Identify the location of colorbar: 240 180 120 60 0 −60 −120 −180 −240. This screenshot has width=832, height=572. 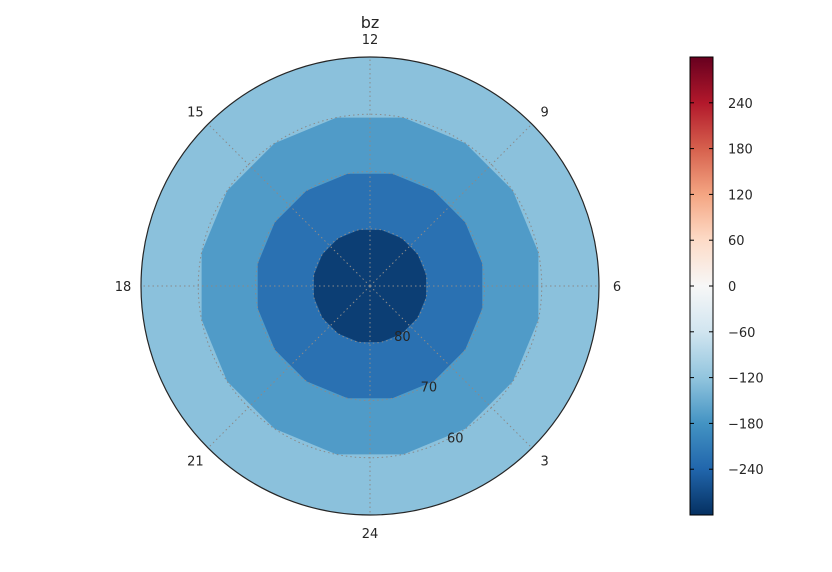
(726, 286).